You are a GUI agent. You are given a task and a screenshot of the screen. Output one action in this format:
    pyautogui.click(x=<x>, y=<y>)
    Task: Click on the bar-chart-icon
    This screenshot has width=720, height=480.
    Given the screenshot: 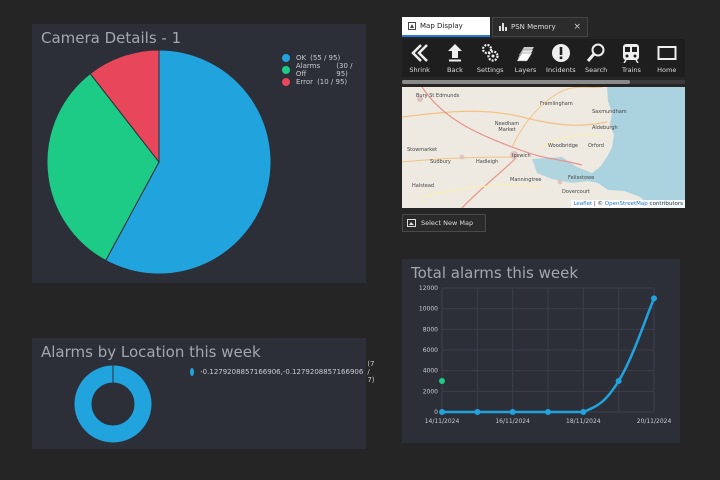 What is the action you would take?
    pyautogui.click(x=503, y=27)
    